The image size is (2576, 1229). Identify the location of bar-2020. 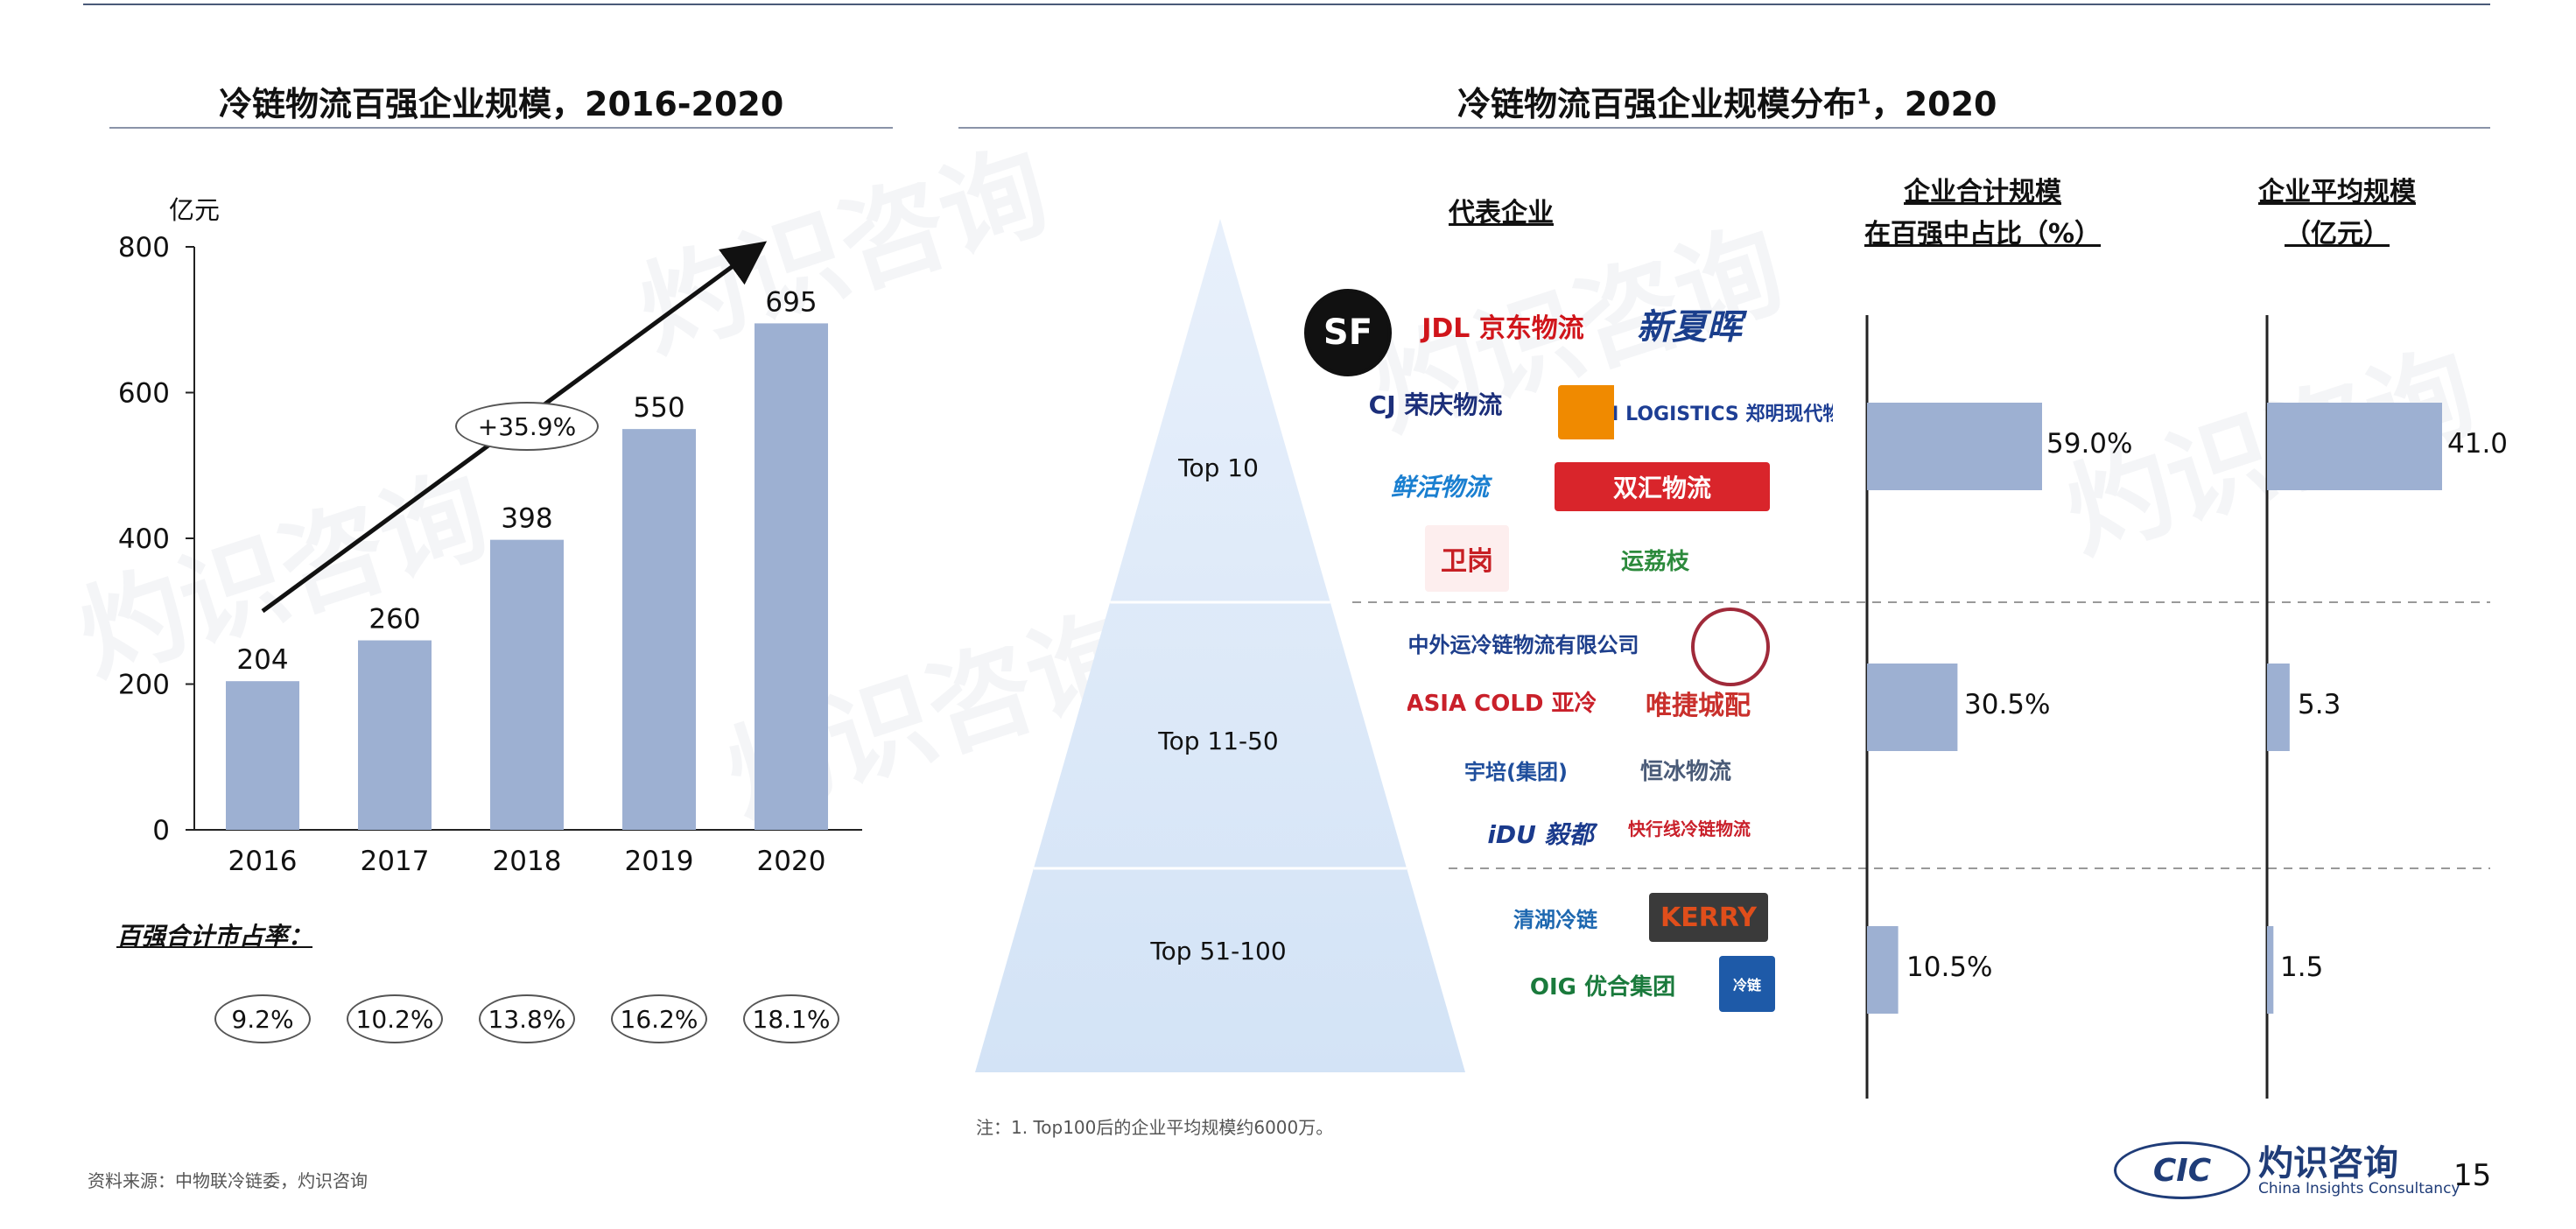
(791, 577).